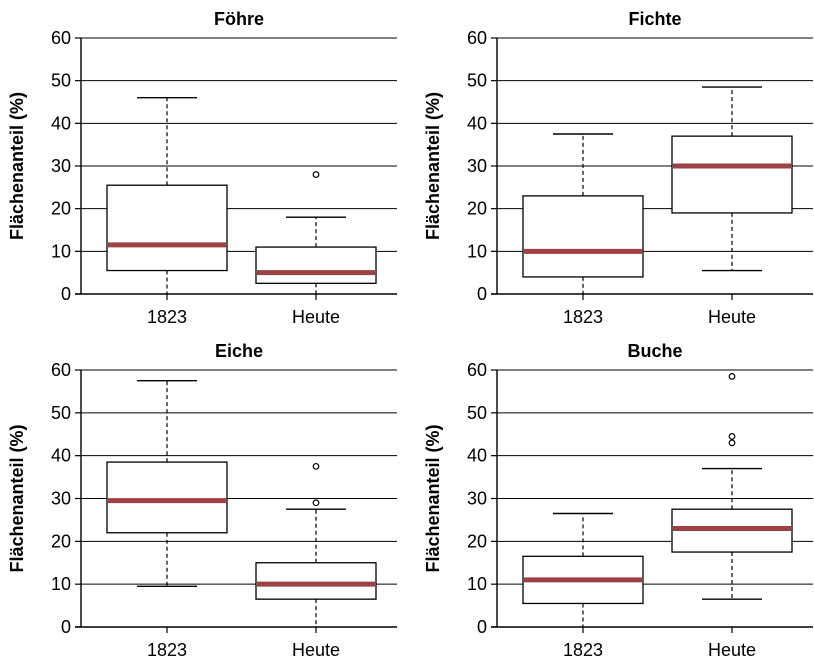  What do you see at coordinates (654, 19) in the screenshot?
I see `panel-title: Fichte` at bounding box center [654, 19].